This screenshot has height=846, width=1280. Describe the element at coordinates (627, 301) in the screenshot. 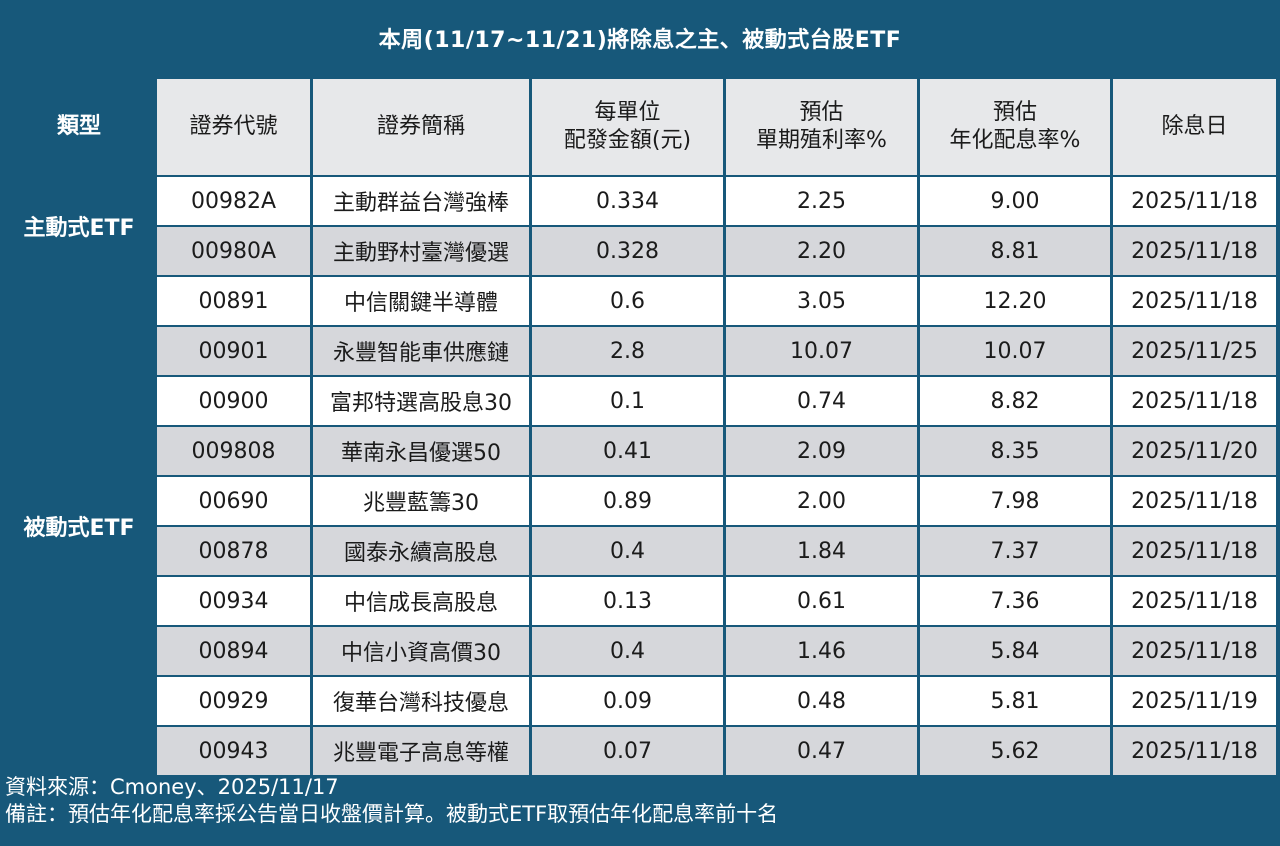

I see `dividend-cell: 0.6` at that location.